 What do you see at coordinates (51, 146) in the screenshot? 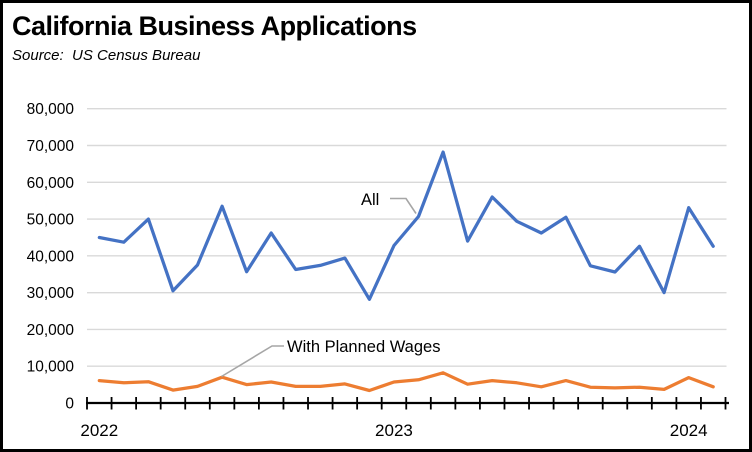
I see `y-axis-label: 70,000` at bounding box center [51, 146].